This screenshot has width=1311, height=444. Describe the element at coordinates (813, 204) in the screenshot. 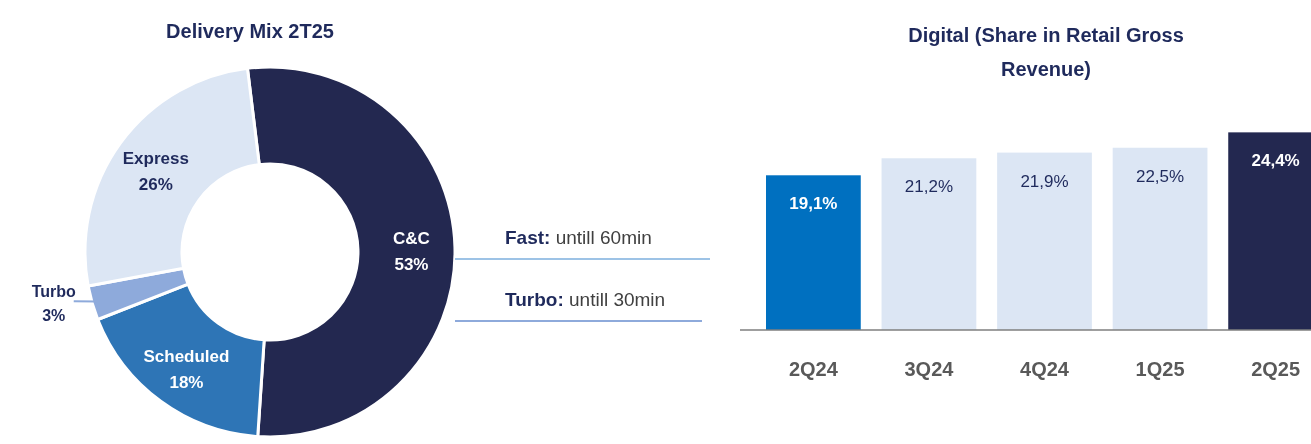

I see `data-label: 19,1%` at that location.